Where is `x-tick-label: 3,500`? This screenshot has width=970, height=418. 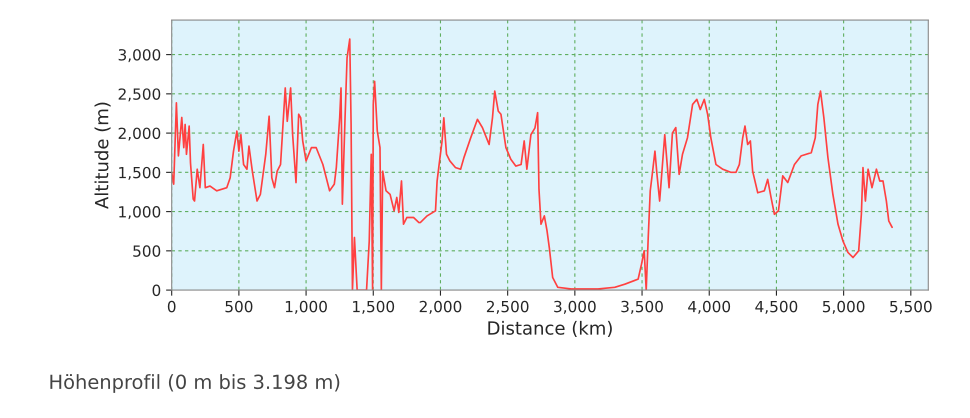 x-tick-label: 3,500 is located at coordinates (642, 307).